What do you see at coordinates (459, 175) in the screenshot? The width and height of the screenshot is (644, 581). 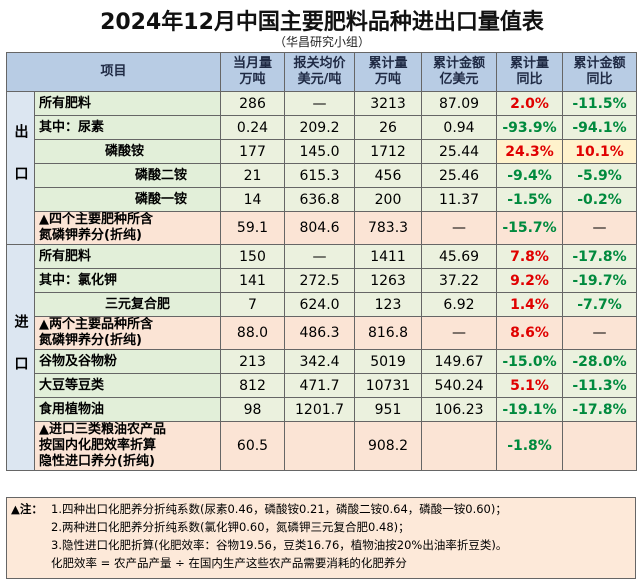 I see `value: 25.46` at bounding box center [459, 175].